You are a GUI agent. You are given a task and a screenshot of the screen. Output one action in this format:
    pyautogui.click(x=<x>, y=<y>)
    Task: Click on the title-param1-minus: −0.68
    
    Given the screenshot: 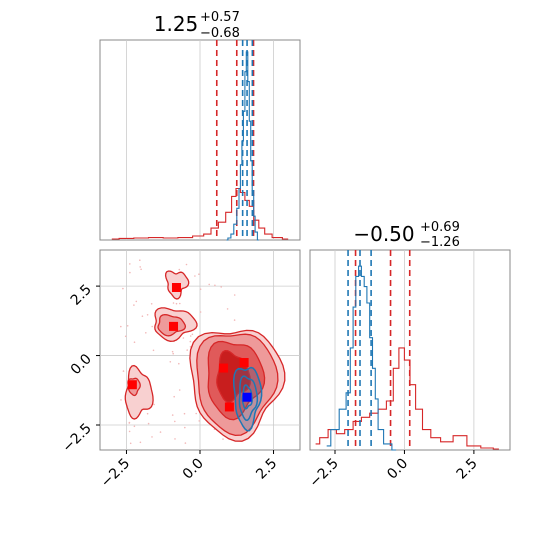 What is the action you would take?
    pyautogui.click(x=220, y=33)
    